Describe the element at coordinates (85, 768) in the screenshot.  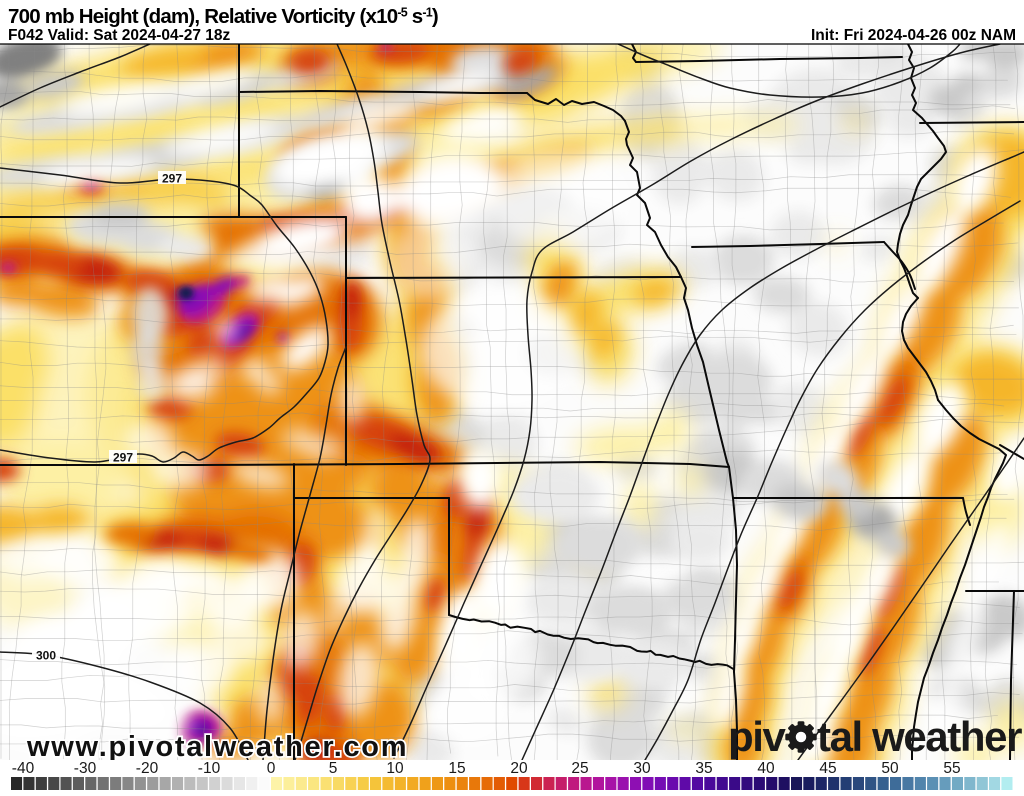
I see `svg-text: -30` at that location.